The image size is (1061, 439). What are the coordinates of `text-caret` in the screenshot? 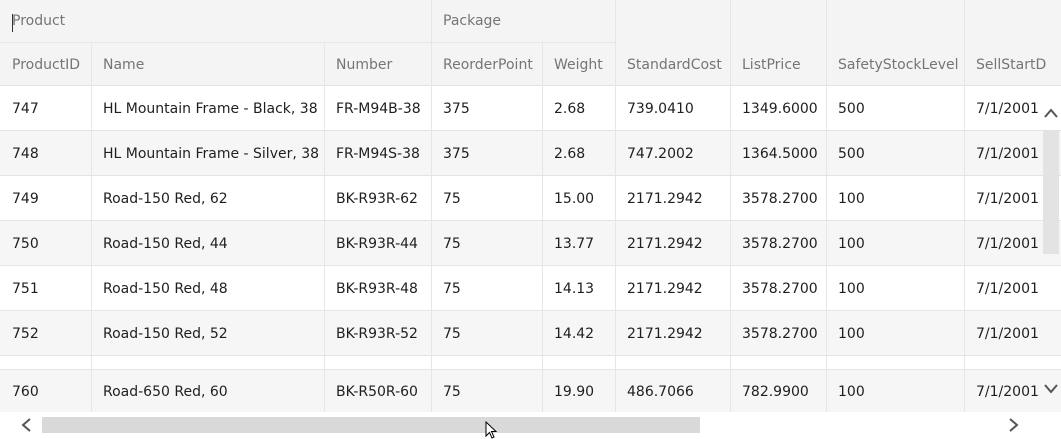 It's located at (12, 23).